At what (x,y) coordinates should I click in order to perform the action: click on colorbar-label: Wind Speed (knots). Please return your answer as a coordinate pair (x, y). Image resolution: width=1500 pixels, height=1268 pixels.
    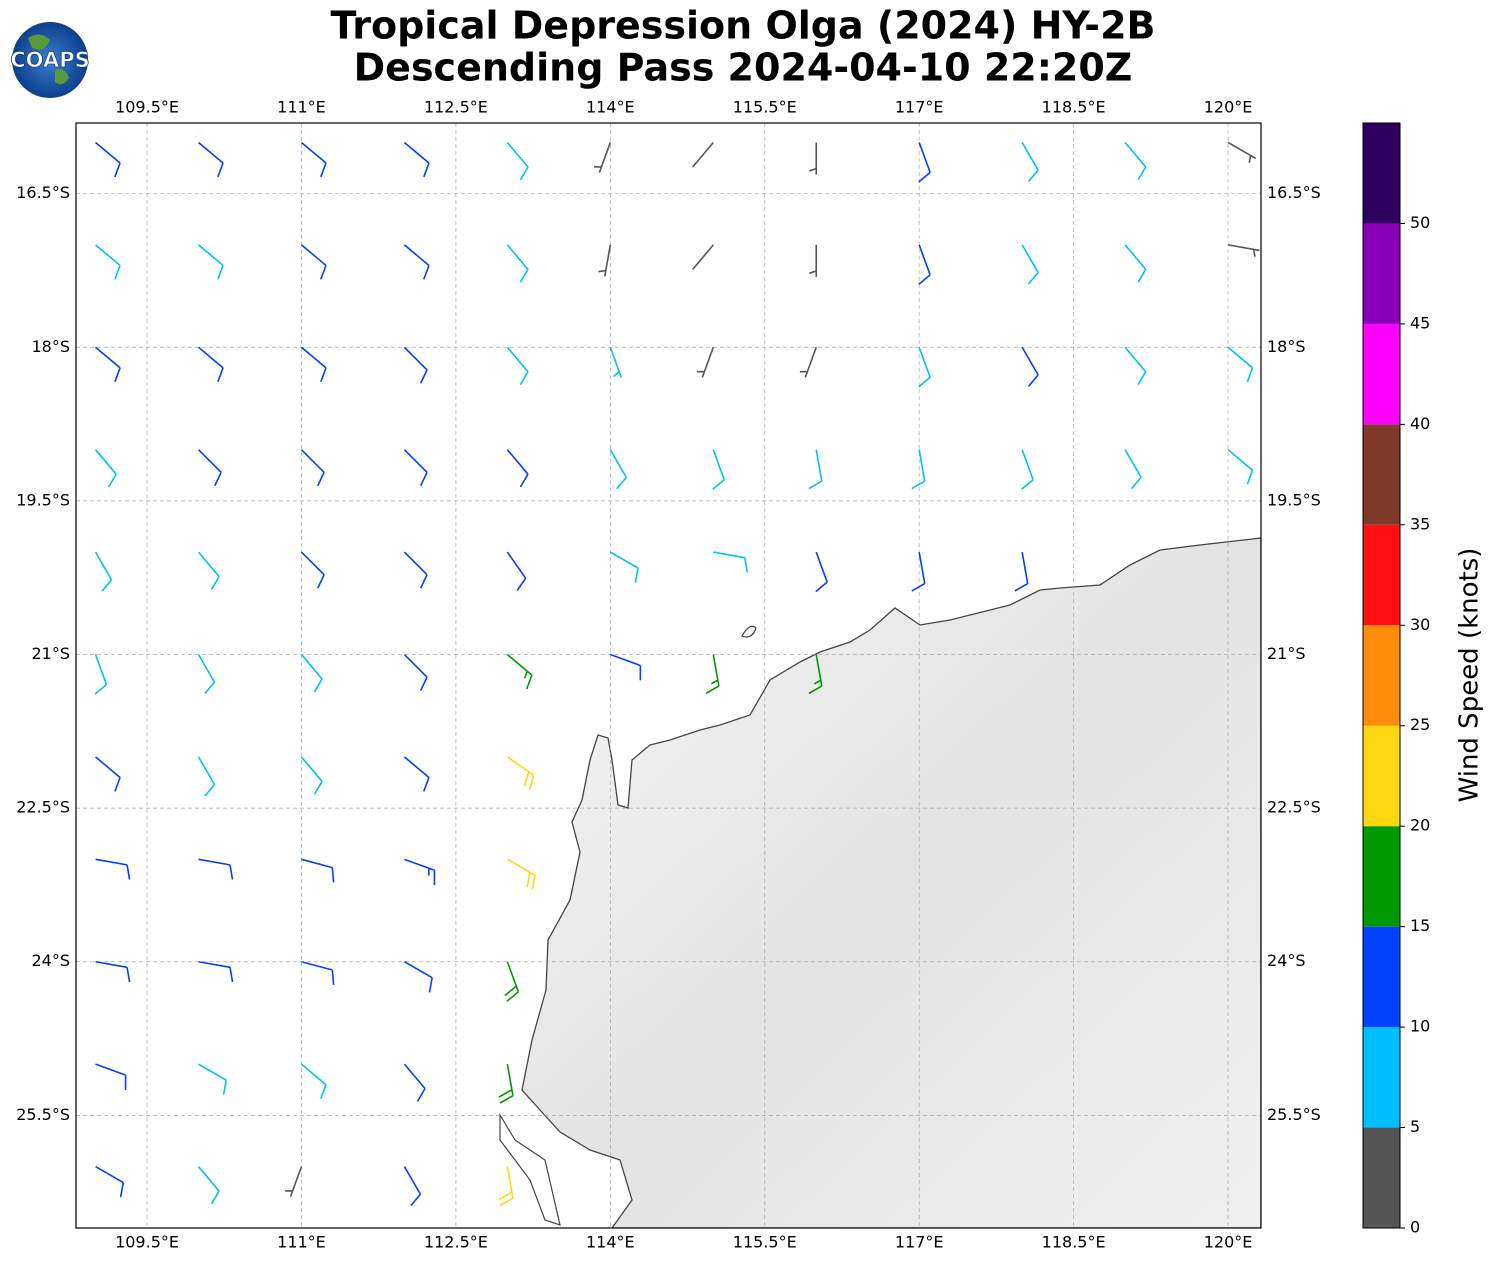
    Looking at the image, I should click on (1470, 675).